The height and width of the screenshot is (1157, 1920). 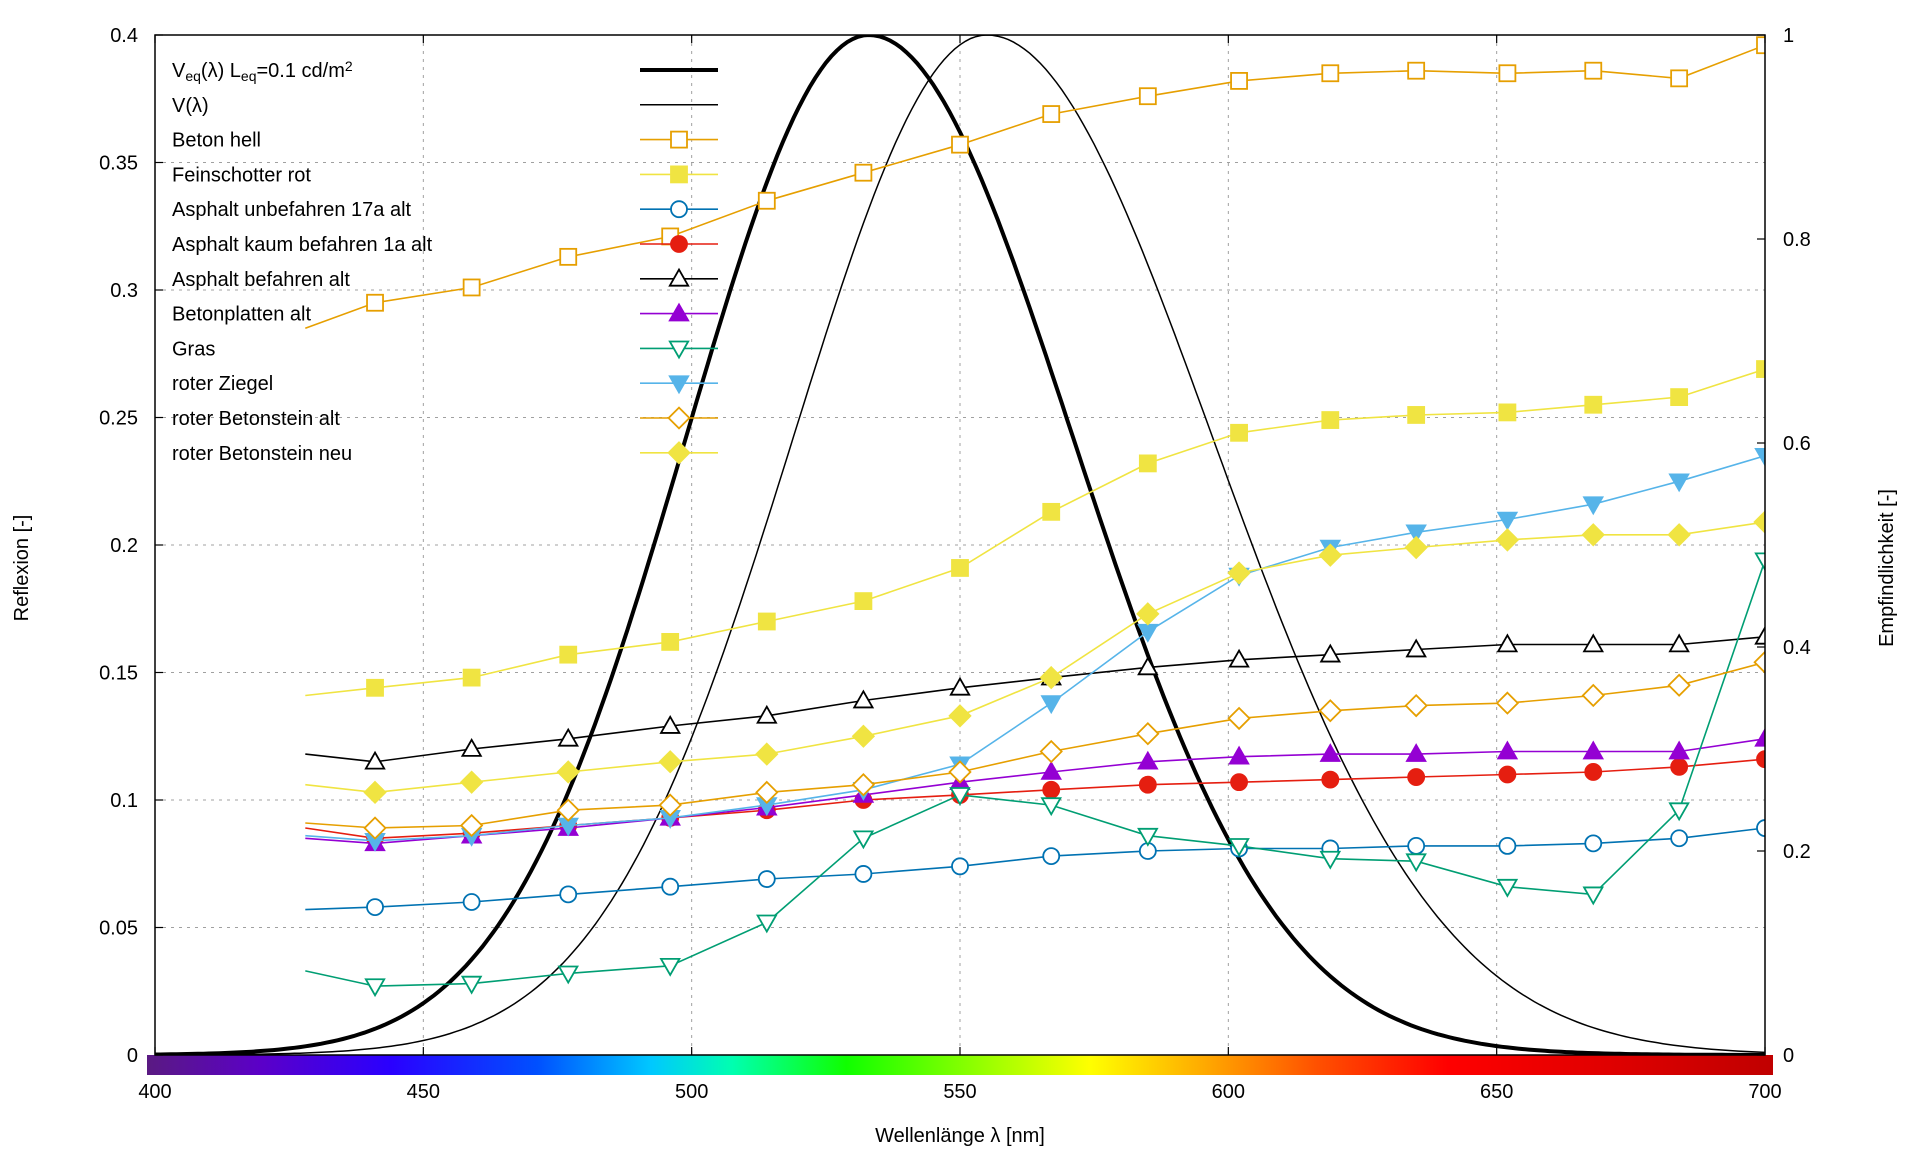 What do you see at coordinates (1797, 648) in the screenshot?
I see `y-right-tick-label: 0.4` at bounding box center [1797, 648].